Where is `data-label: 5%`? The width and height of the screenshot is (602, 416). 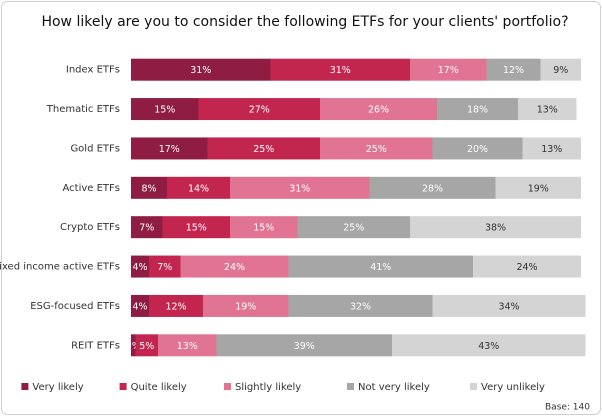
data-label: 5% is located at coordinates (146, 346).